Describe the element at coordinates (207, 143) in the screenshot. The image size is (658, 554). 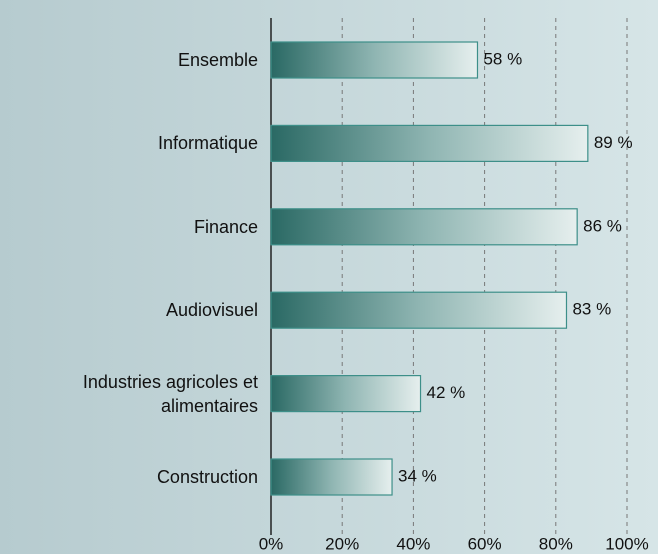
I see `y-tick-label: Informatique` at that location.